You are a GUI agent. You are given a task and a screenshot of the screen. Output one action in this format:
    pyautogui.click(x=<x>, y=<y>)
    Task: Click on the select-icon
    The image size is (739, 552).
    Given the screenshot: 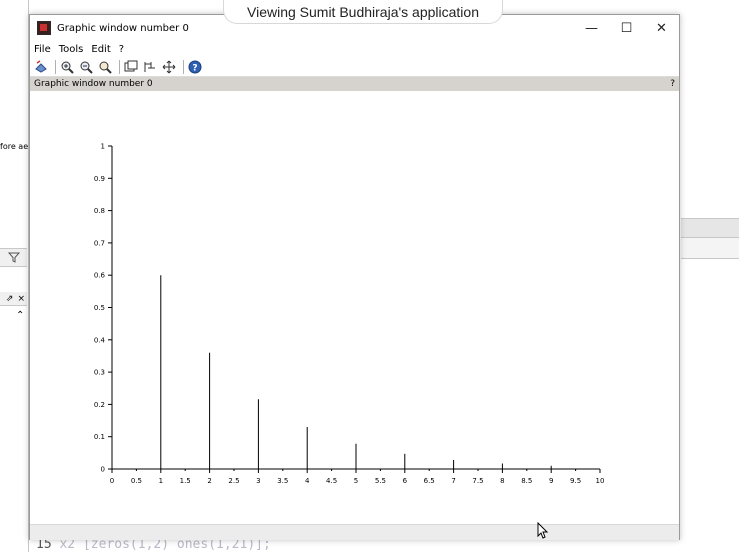 What is the action you would take?
    pyautogui.click(x=131, y=67)
    